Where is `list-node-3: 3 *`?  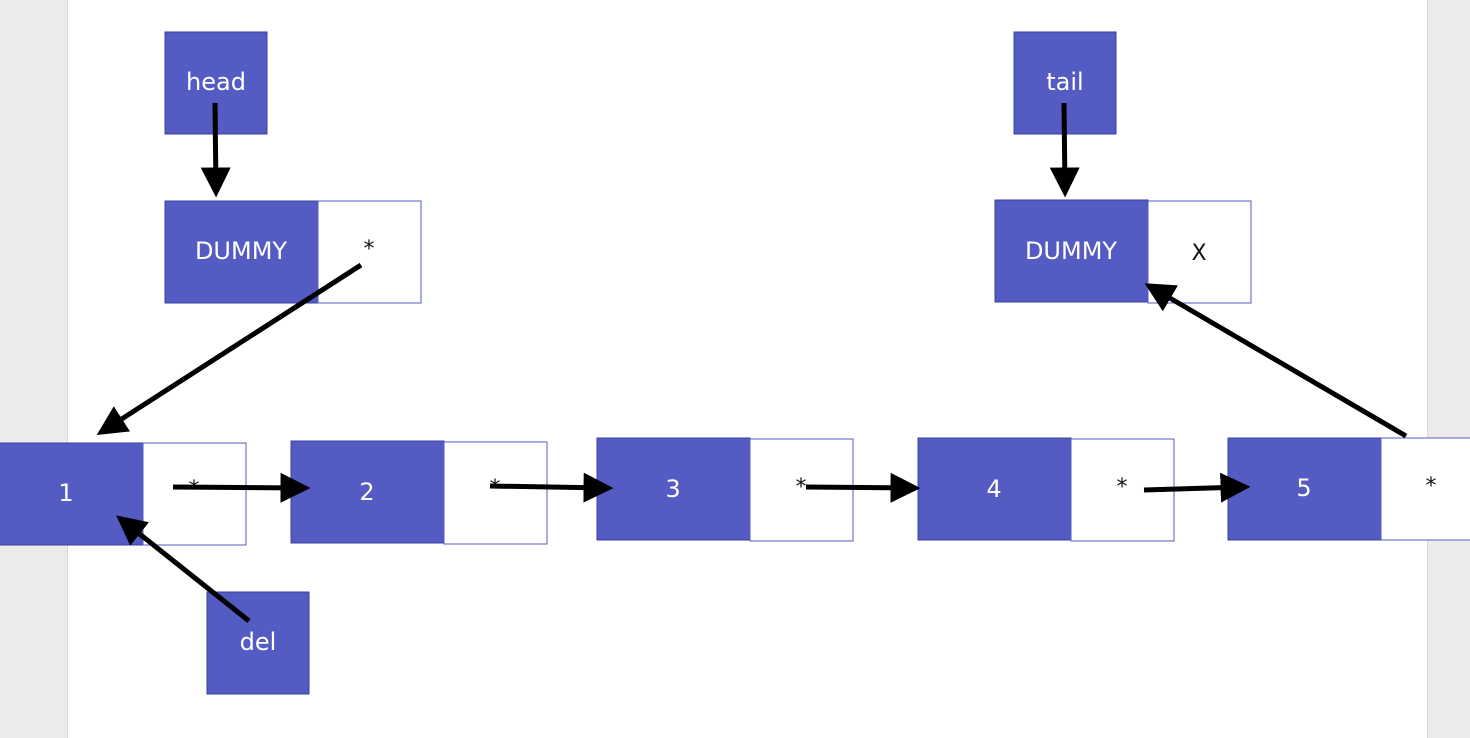 list-node-3: 3 * is located at coordinates (725, 489).